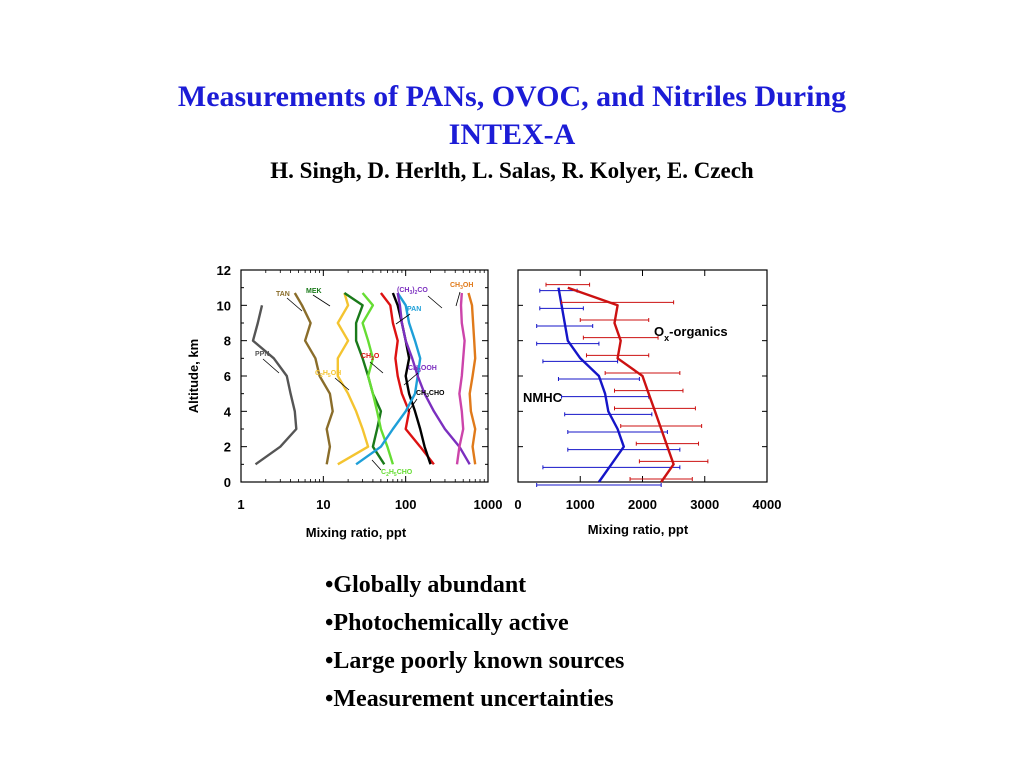 The height and width of the screenshot is (768, 1024). What do you see at coordinates (591, 385) in the screenshot?
I see `series-line-nmhc` at bounding box center [591, 385].